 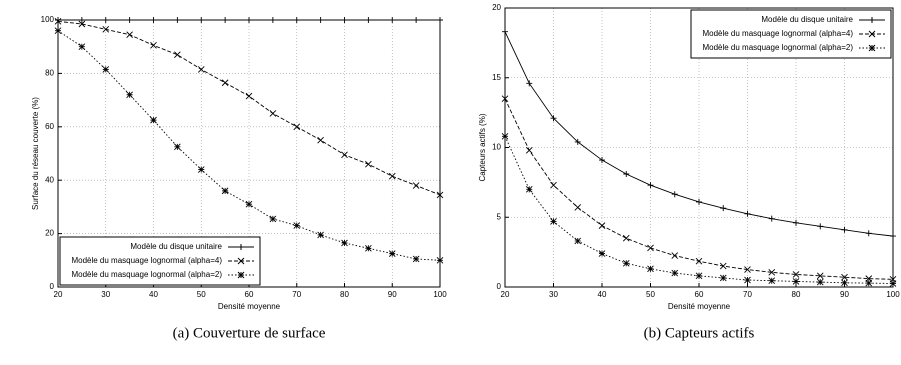 What do you see at coordinates (176, 246) in the screenshot?
I see `legend-label: Modèle du disque unitaire` at bounding box center [176, 246].